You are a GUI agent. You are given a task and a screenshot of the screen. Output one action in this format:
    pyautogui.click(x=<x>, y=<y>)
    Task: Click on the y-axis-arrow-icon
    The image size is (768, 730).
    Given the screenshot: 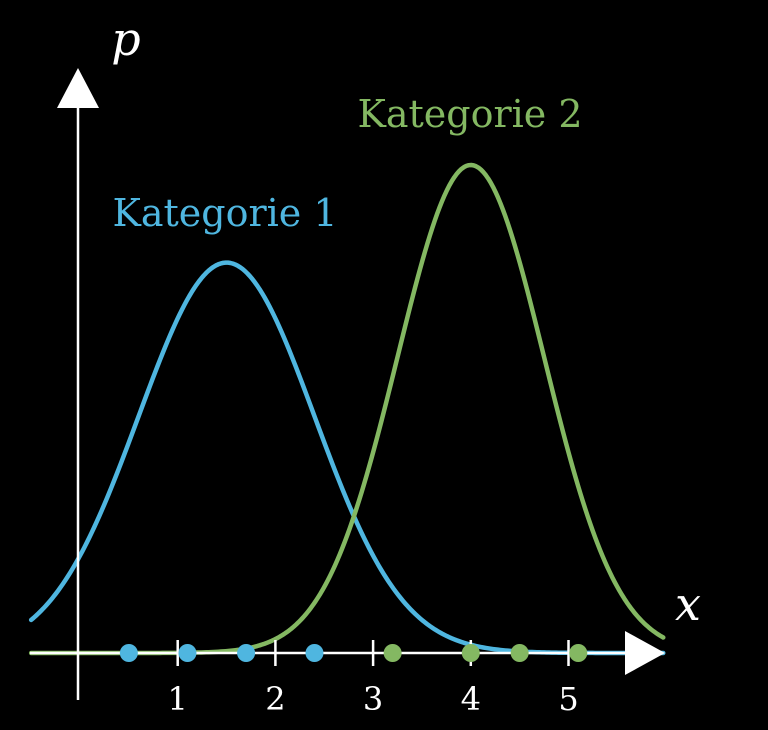 What is the action you would take?
    pyautogui.click(x=78, y=88)
    